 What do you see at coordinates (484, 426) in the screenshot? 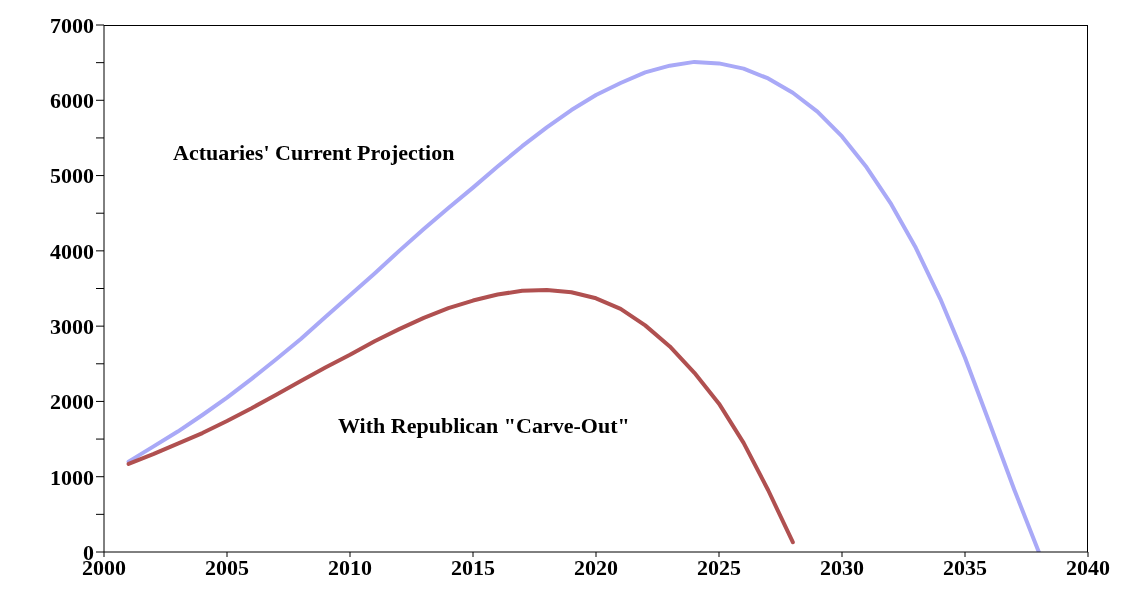
I see `text: With Republican "Carve-Out"` at bounding box center [484, 426].